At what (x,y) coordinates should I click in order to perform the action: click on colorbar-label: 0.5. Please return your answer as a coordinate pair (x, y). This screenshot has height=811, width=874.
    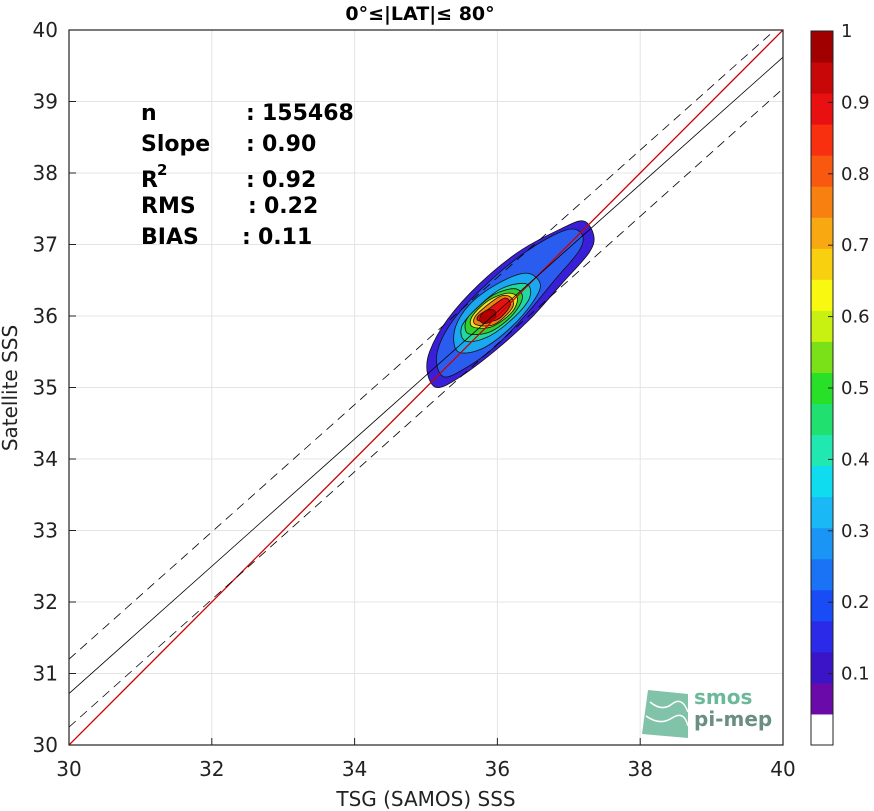
    Looking at the image, I should click on (855, 388).